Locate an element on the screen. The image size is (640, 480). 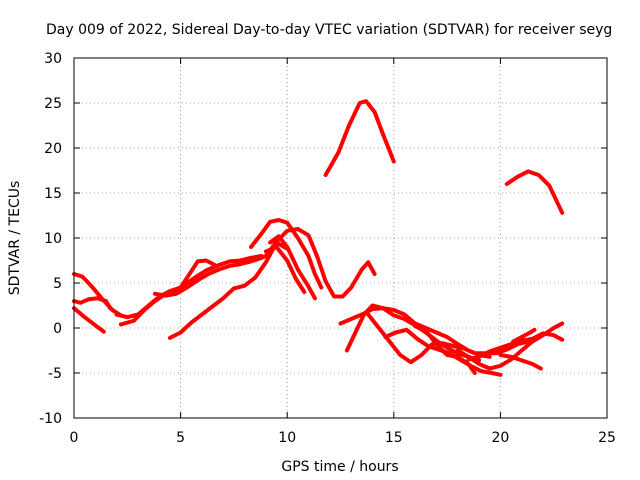
x-tick-label: 15 is located at coordinates (394, 438).